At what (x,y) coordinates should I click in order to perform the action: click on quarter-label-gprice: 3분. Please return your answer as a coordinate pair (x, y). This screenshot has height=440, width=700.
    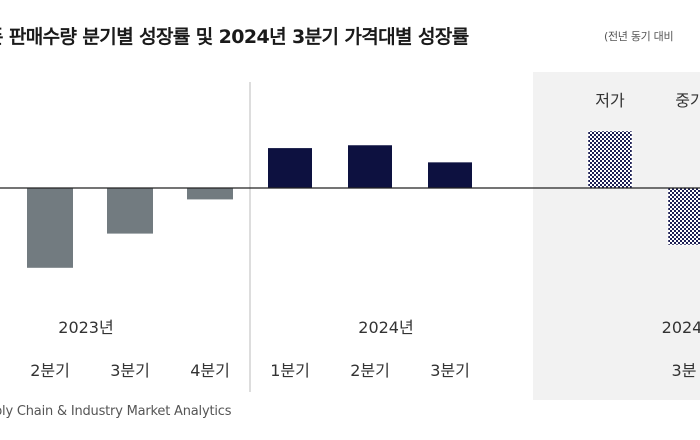
    Looking at the image, I should click on (684, 370).